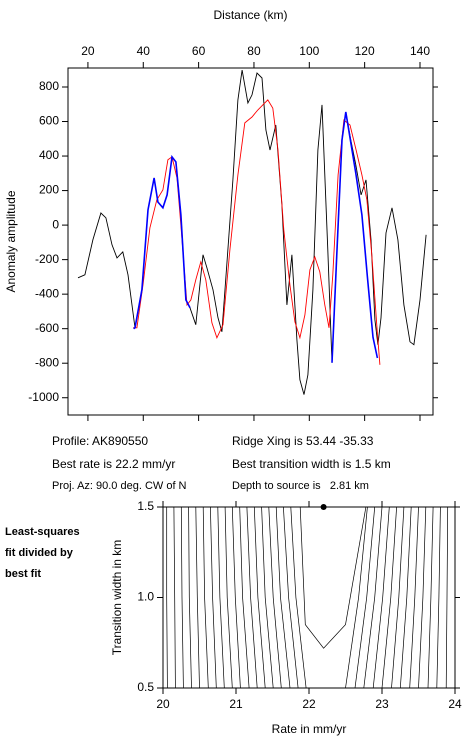 This screenshot has width=467, height=745. What do you see at coordinates (49, 155) in the screenshot?
I see `y-tick-label: 400` at bounding box center [49, 155].